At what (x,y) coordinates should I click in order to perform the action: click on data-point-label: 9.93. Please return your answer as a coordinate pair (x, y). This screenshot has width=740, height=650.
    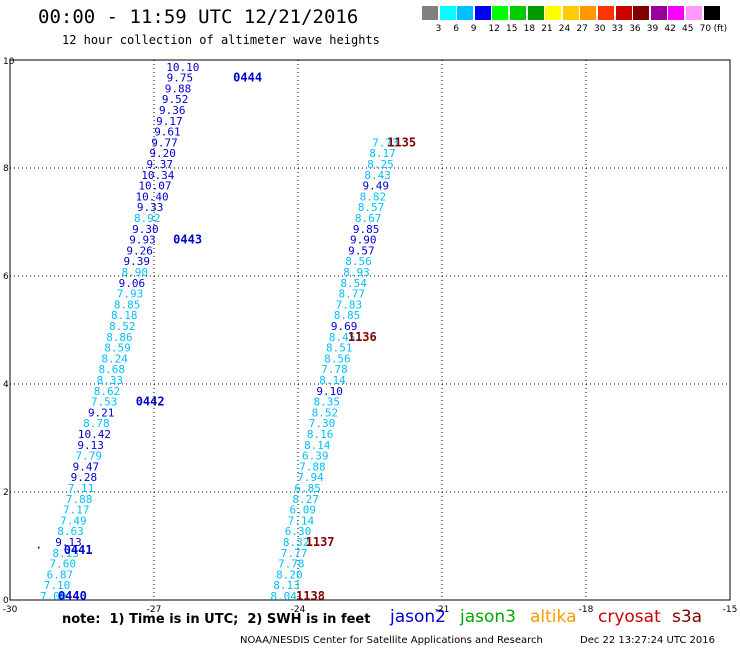
    Looking at the image, I should click on (142, 240).